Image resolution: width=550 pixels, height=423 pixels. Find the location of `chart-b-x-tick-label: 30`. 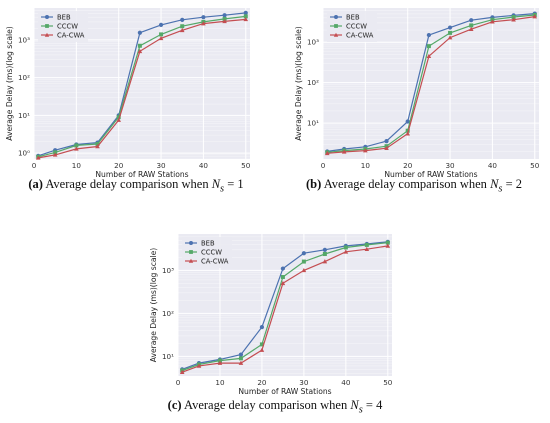

chart-b-x-tick-label: 30 is located at coordinates (450, 165).